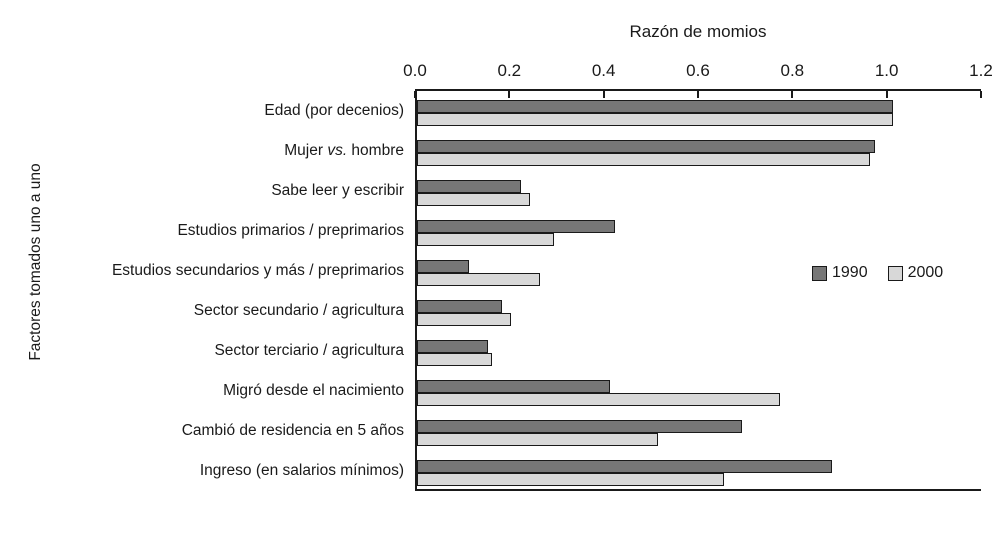 This screenshot has height=535, width=1004. I want to click on axis-tick-label: 0.8, so click(792, 70).